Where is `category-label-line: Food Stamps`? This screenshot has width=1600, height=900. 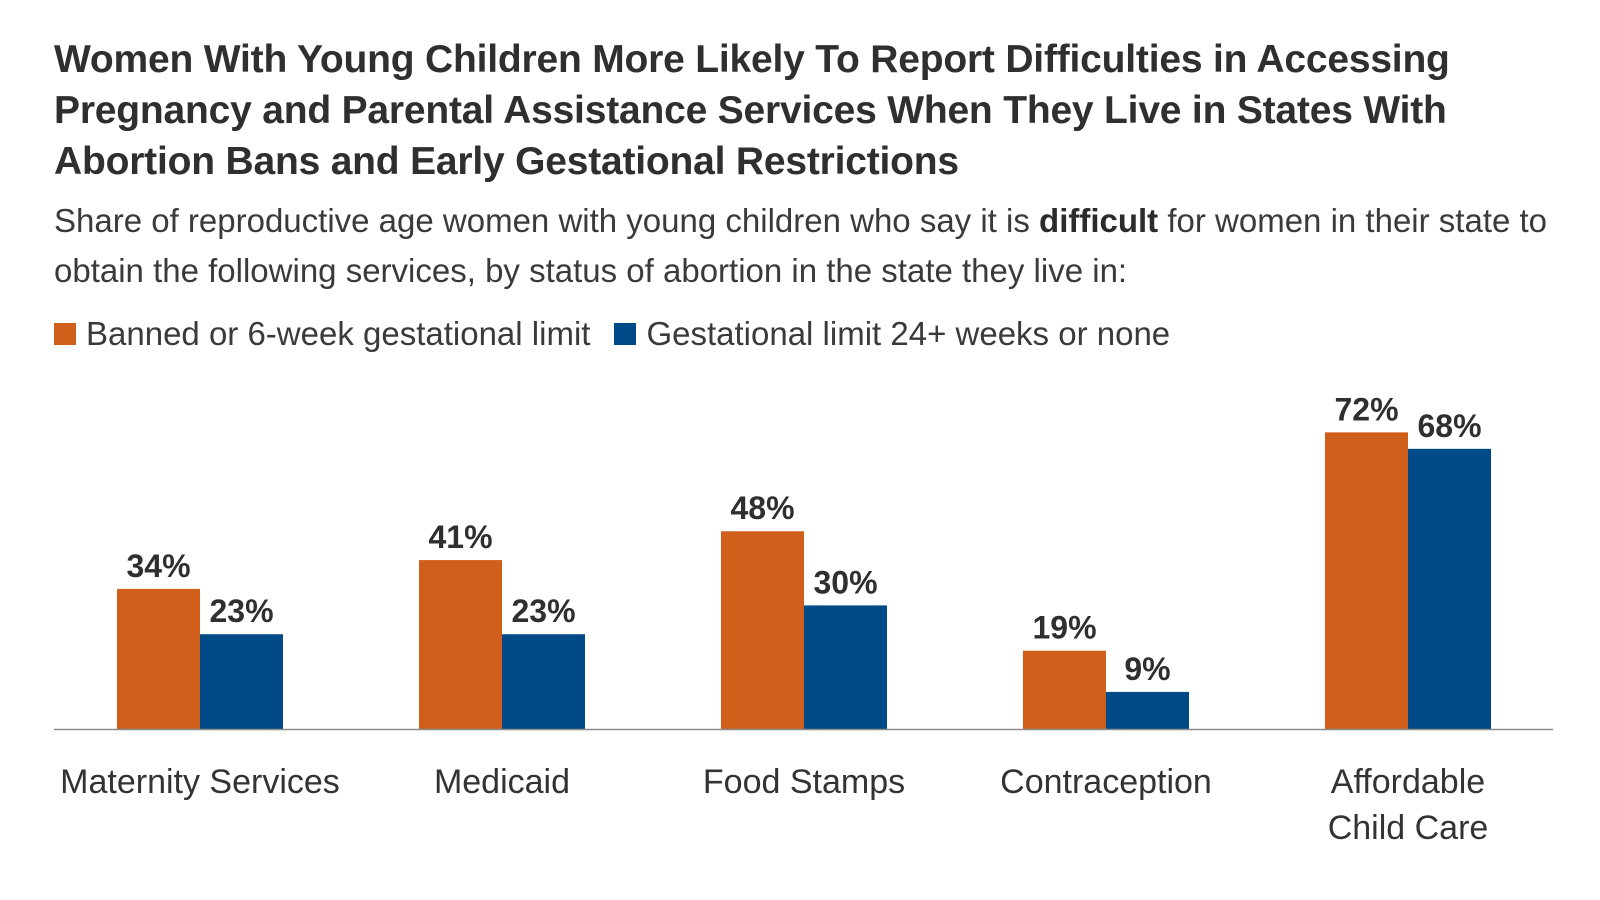 category-label-line: Food Stamps is located at coordinates (804, 782).